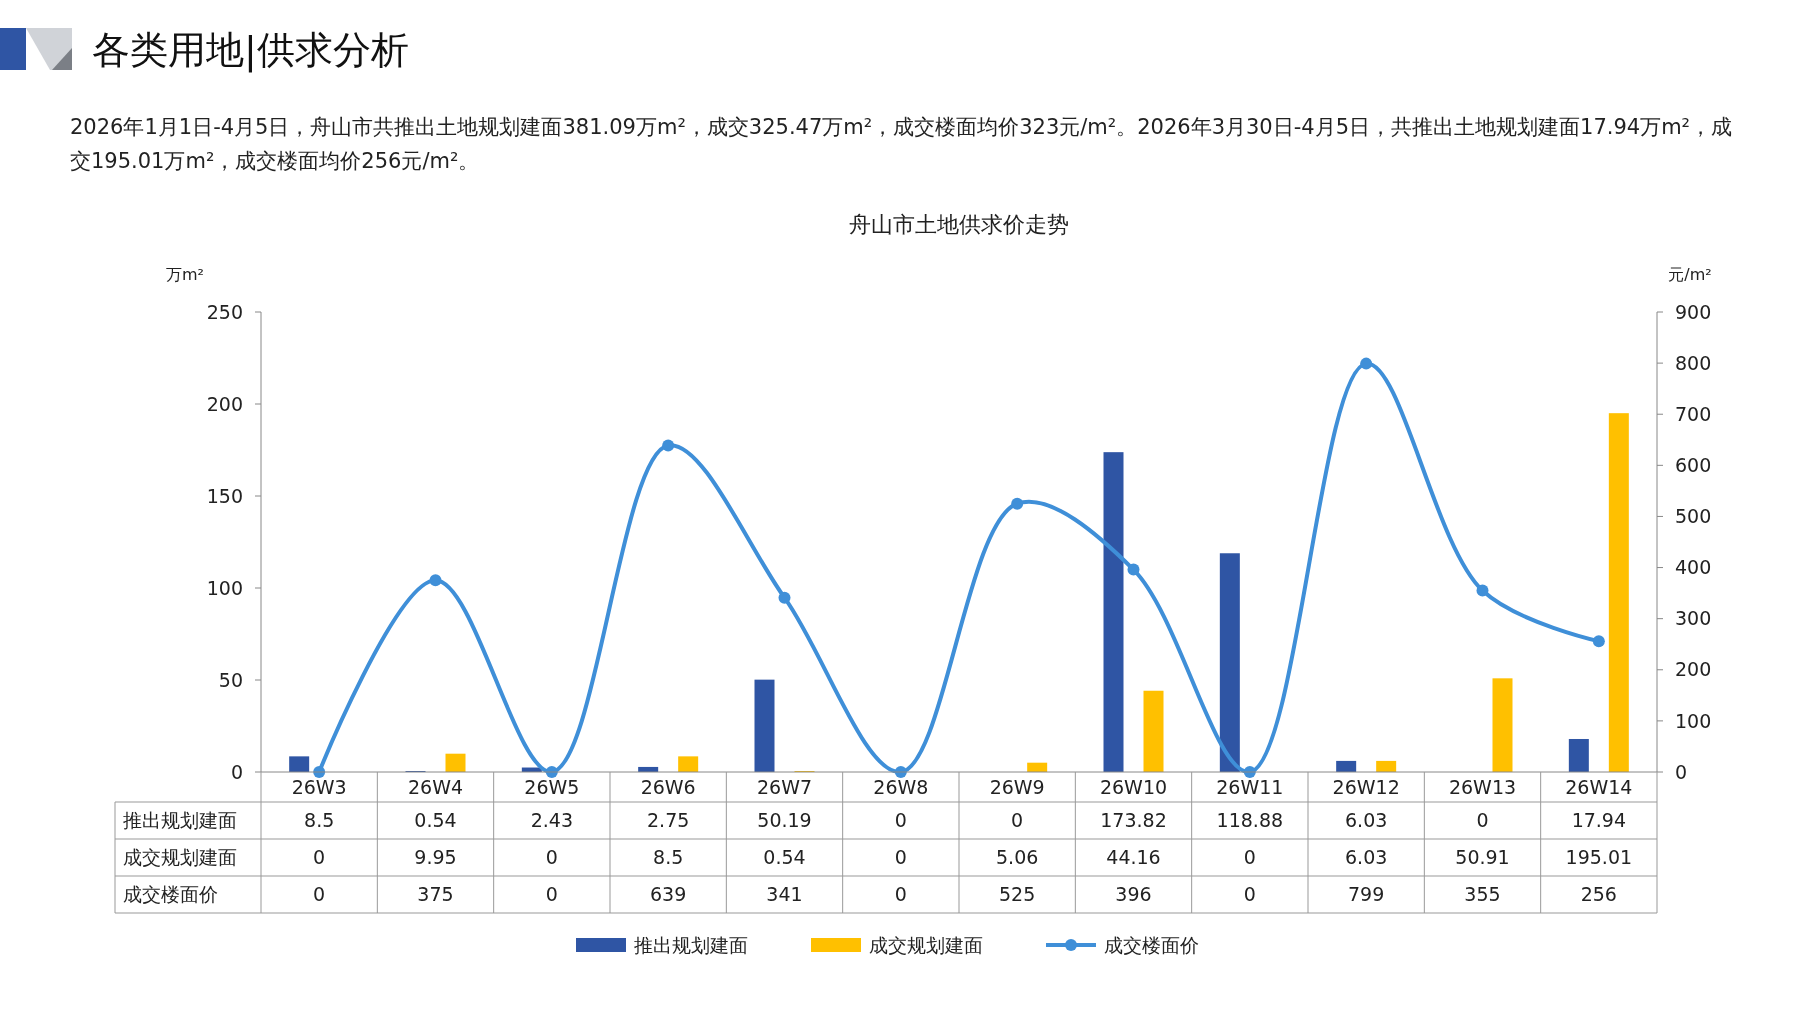 Image resolution: width=1797 pixels, height=1010 pixels. Describe the element at coordinates (435, 894) in the screenshot. I see `data-label: 375` at that location.